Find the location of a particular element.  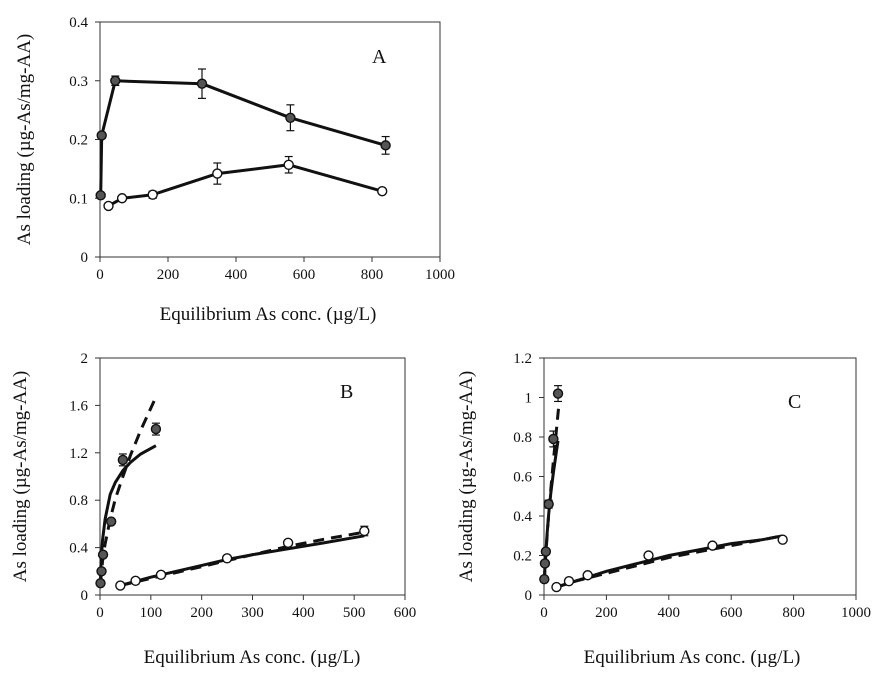

plot-frame-b is located at coordinates (252, 476).